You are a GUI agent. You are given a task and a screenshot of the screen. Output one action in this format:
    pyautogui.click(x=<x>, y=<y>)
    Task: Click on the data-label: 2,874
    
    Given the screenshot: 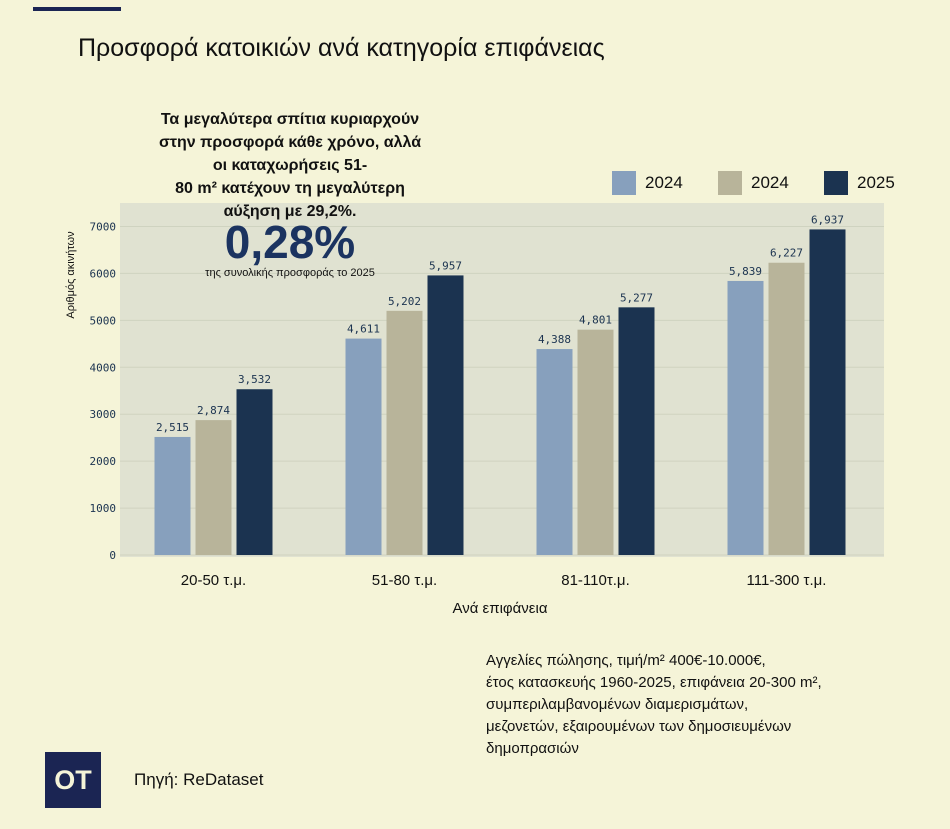 What is the action you would take?
    pyautogui.click(x=213, y=410)
    